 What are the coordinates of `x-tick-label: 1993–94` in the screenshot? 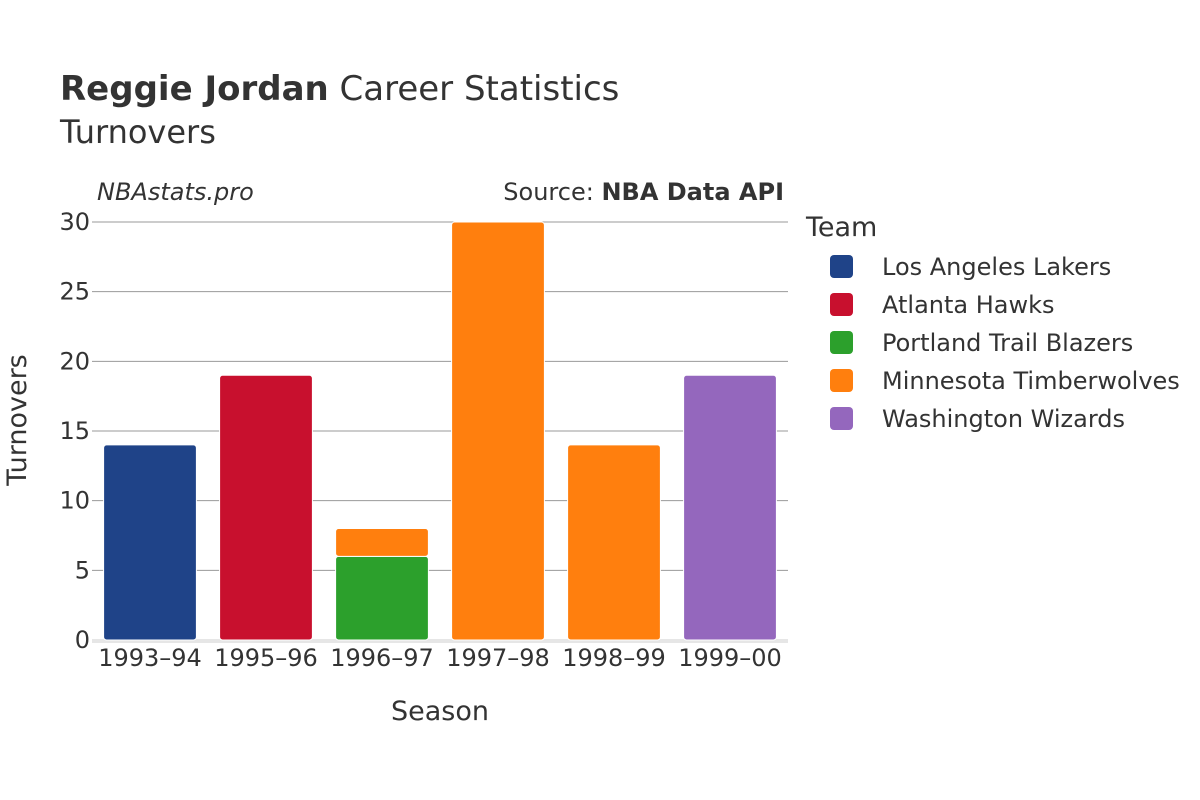 It's located at (150, 658).